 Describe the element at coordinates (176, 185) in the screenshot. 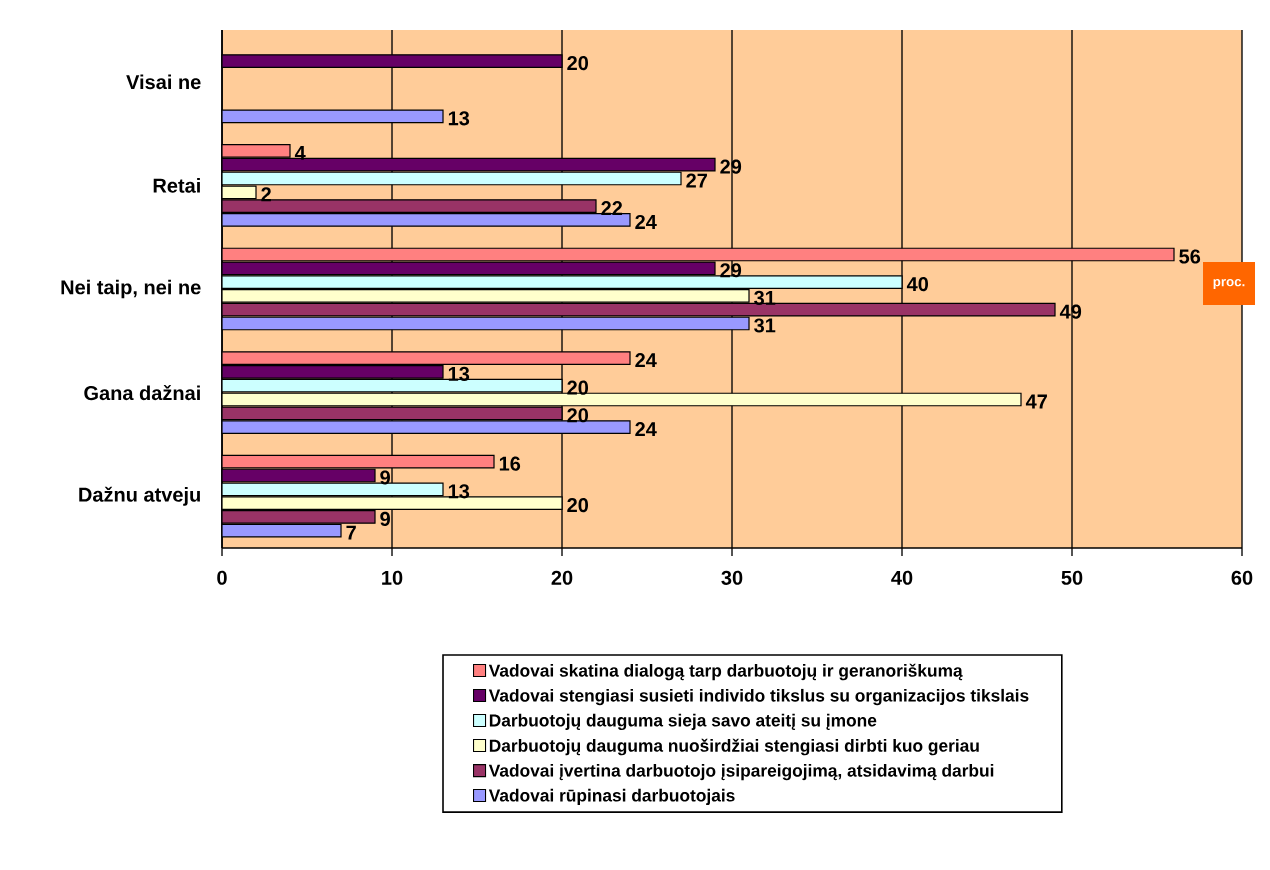

I see `y-tick-label: Retai` at that location.